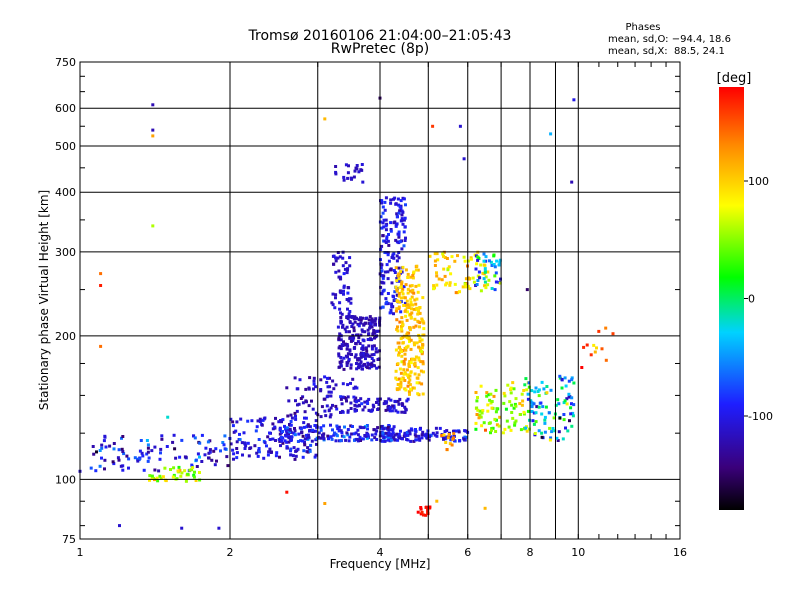 The height and width of the screenshot is (600, 800). What do you see at coordinates (380, 552) in the screenshot?
I see `x-tick-label: 4` at bounding box center [380, 552].